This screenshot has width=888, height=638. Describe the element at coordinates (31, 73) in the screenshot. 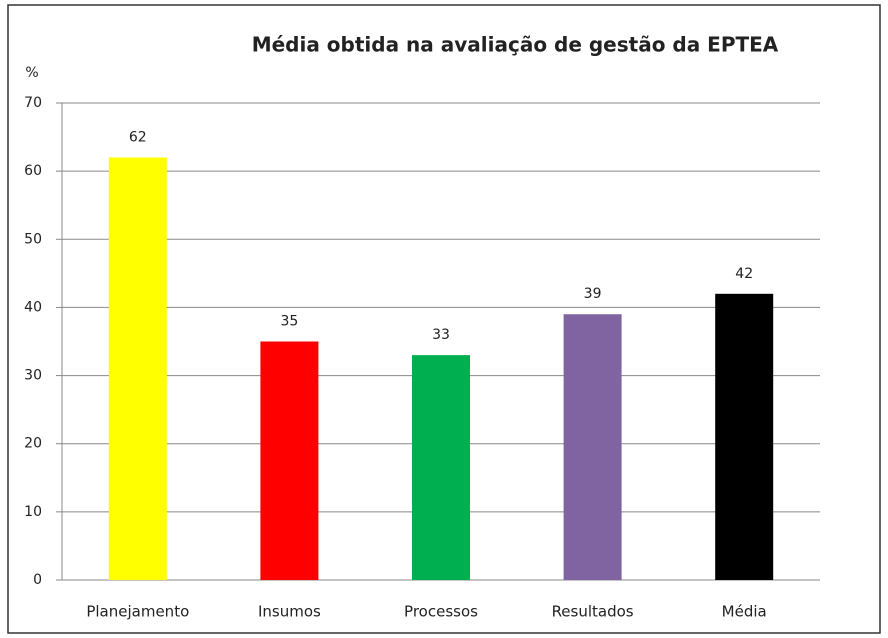

I see `y-axis-label: %` at that location.